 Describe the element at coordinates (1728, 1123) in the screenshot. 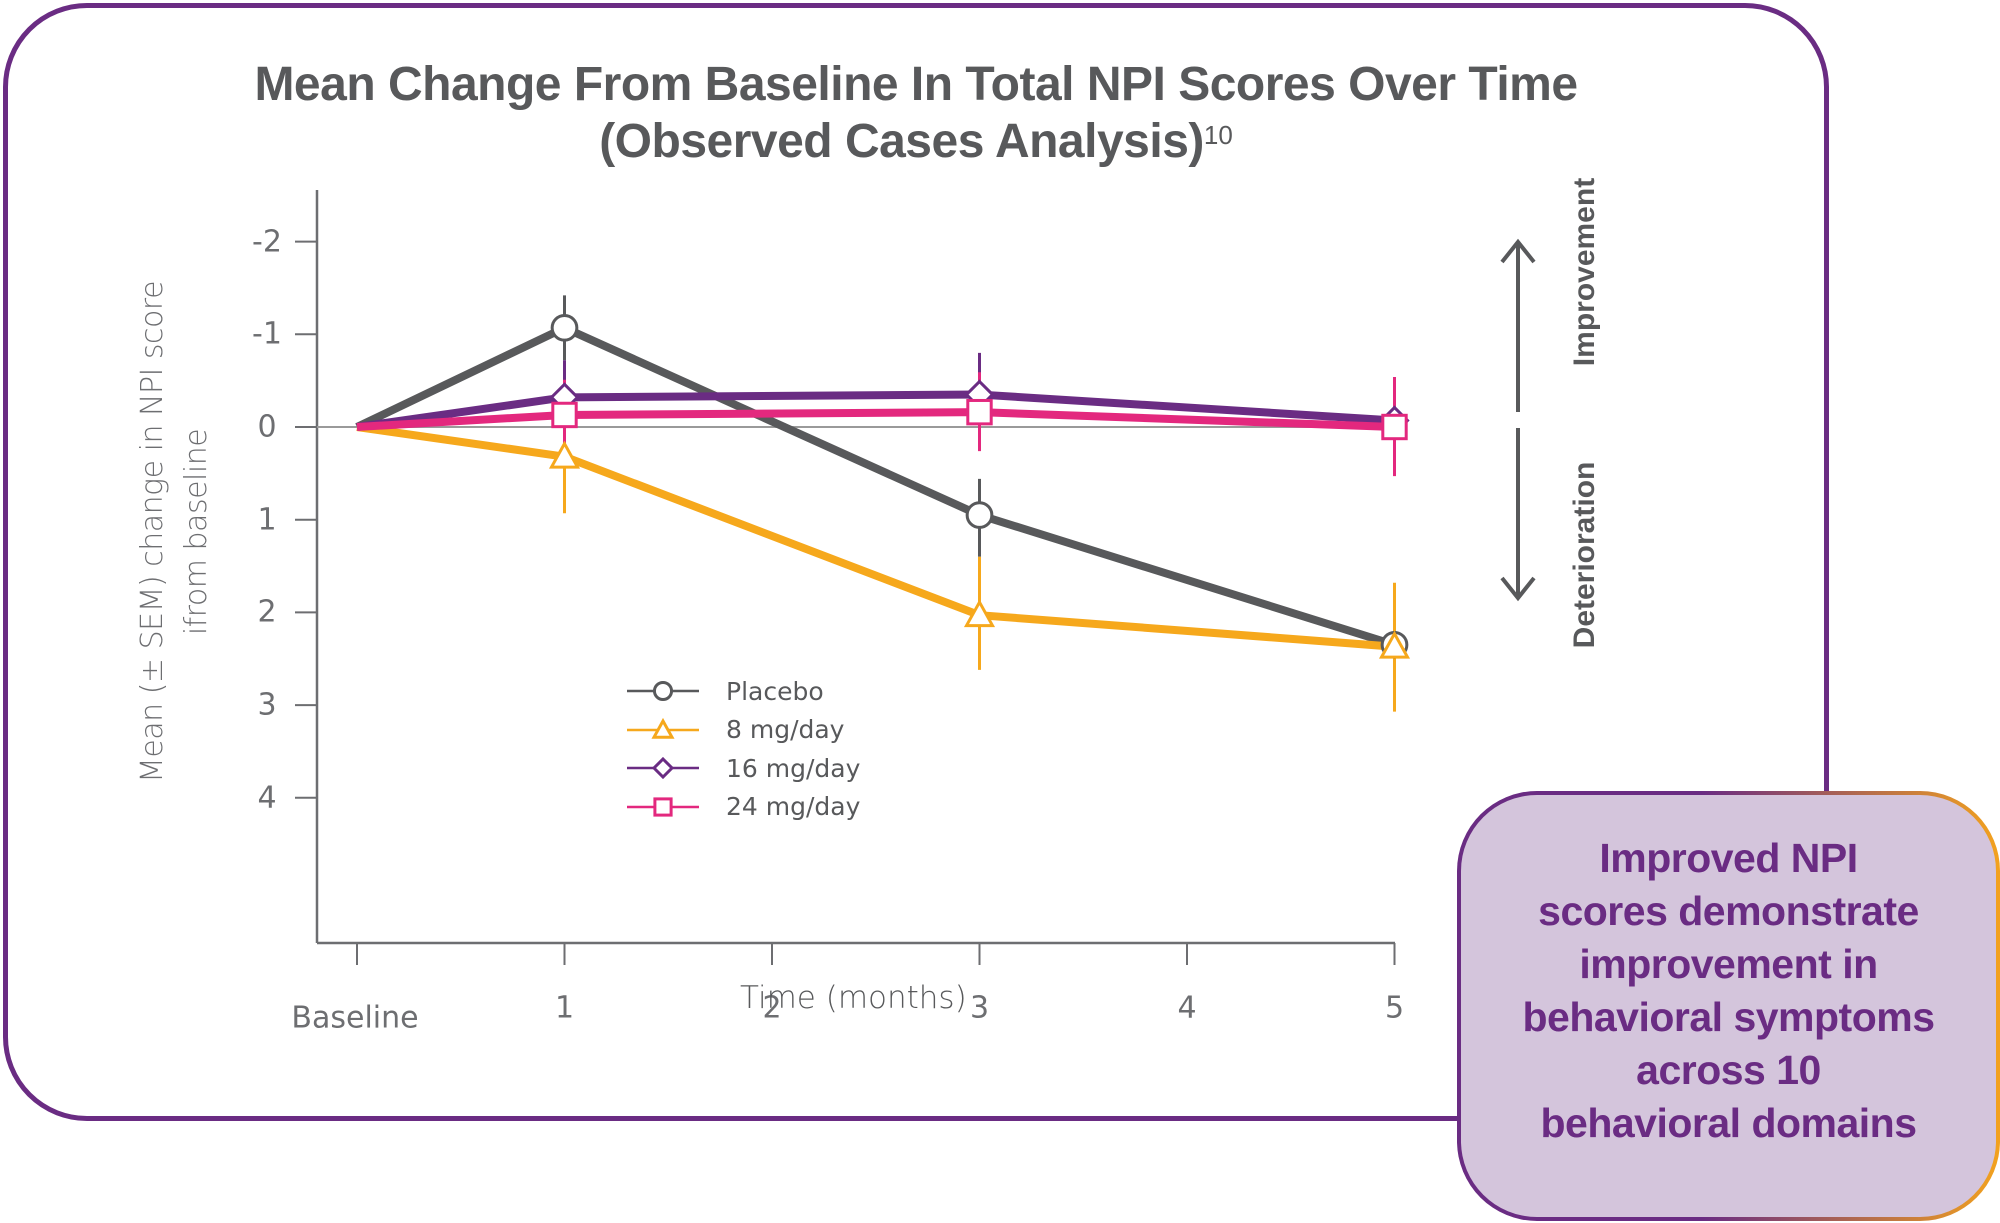

I see `callout-line: behavioral domains` at that location.